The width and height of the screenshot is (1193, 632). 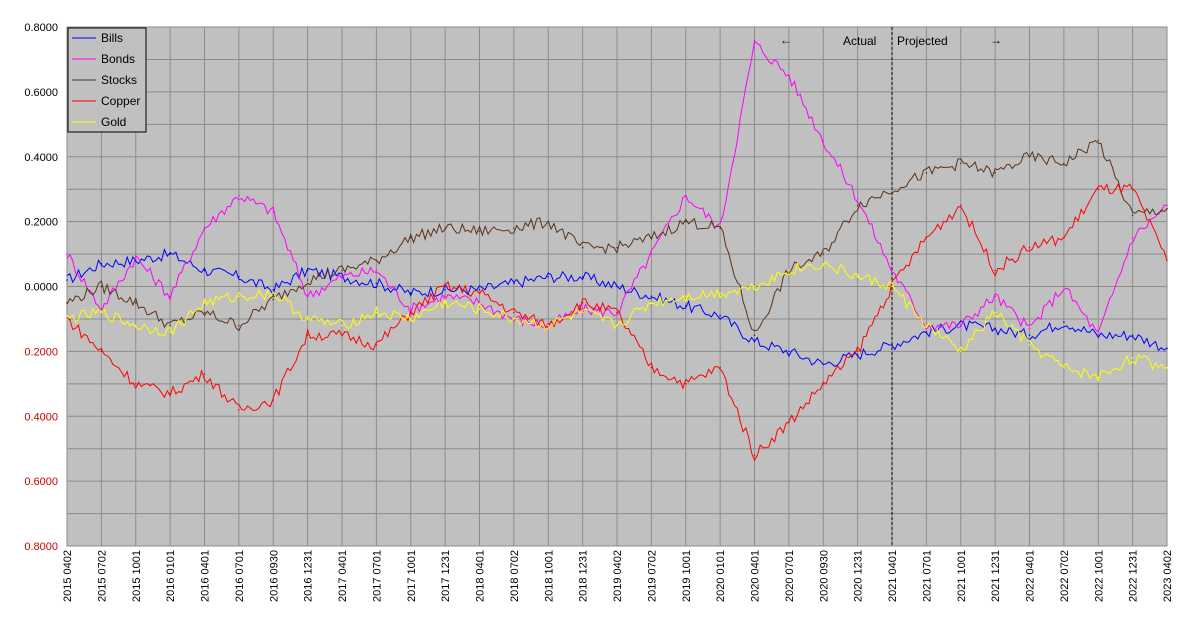 I want to click on legend-label: Bills, so click(x=112, y=38).